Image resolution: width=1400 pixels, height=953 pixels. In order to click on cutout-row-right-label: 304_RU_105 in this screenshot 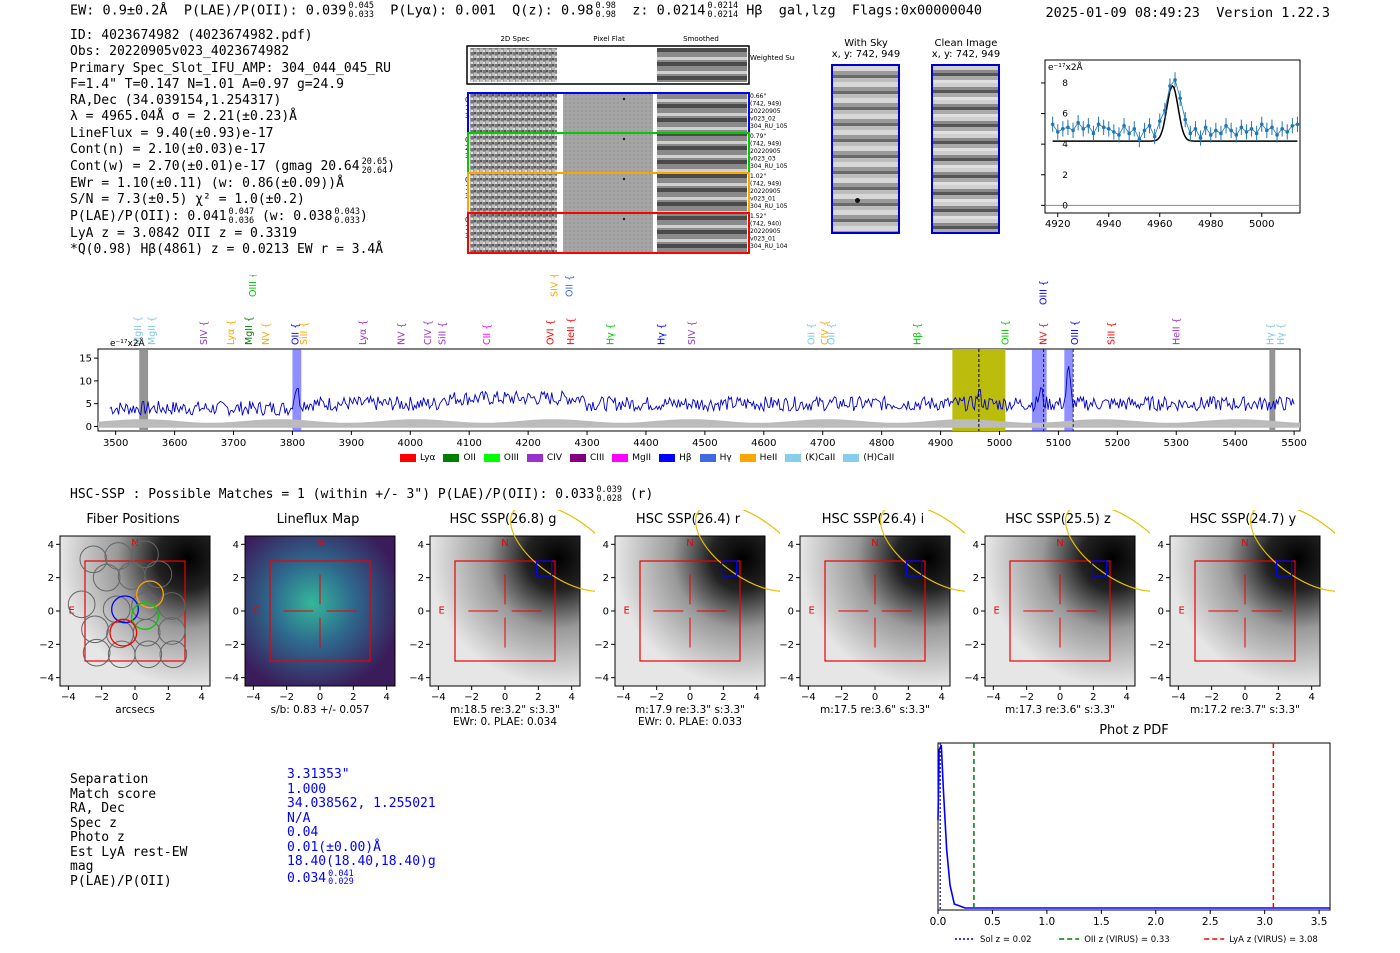, I will do `click(769, 126)`.